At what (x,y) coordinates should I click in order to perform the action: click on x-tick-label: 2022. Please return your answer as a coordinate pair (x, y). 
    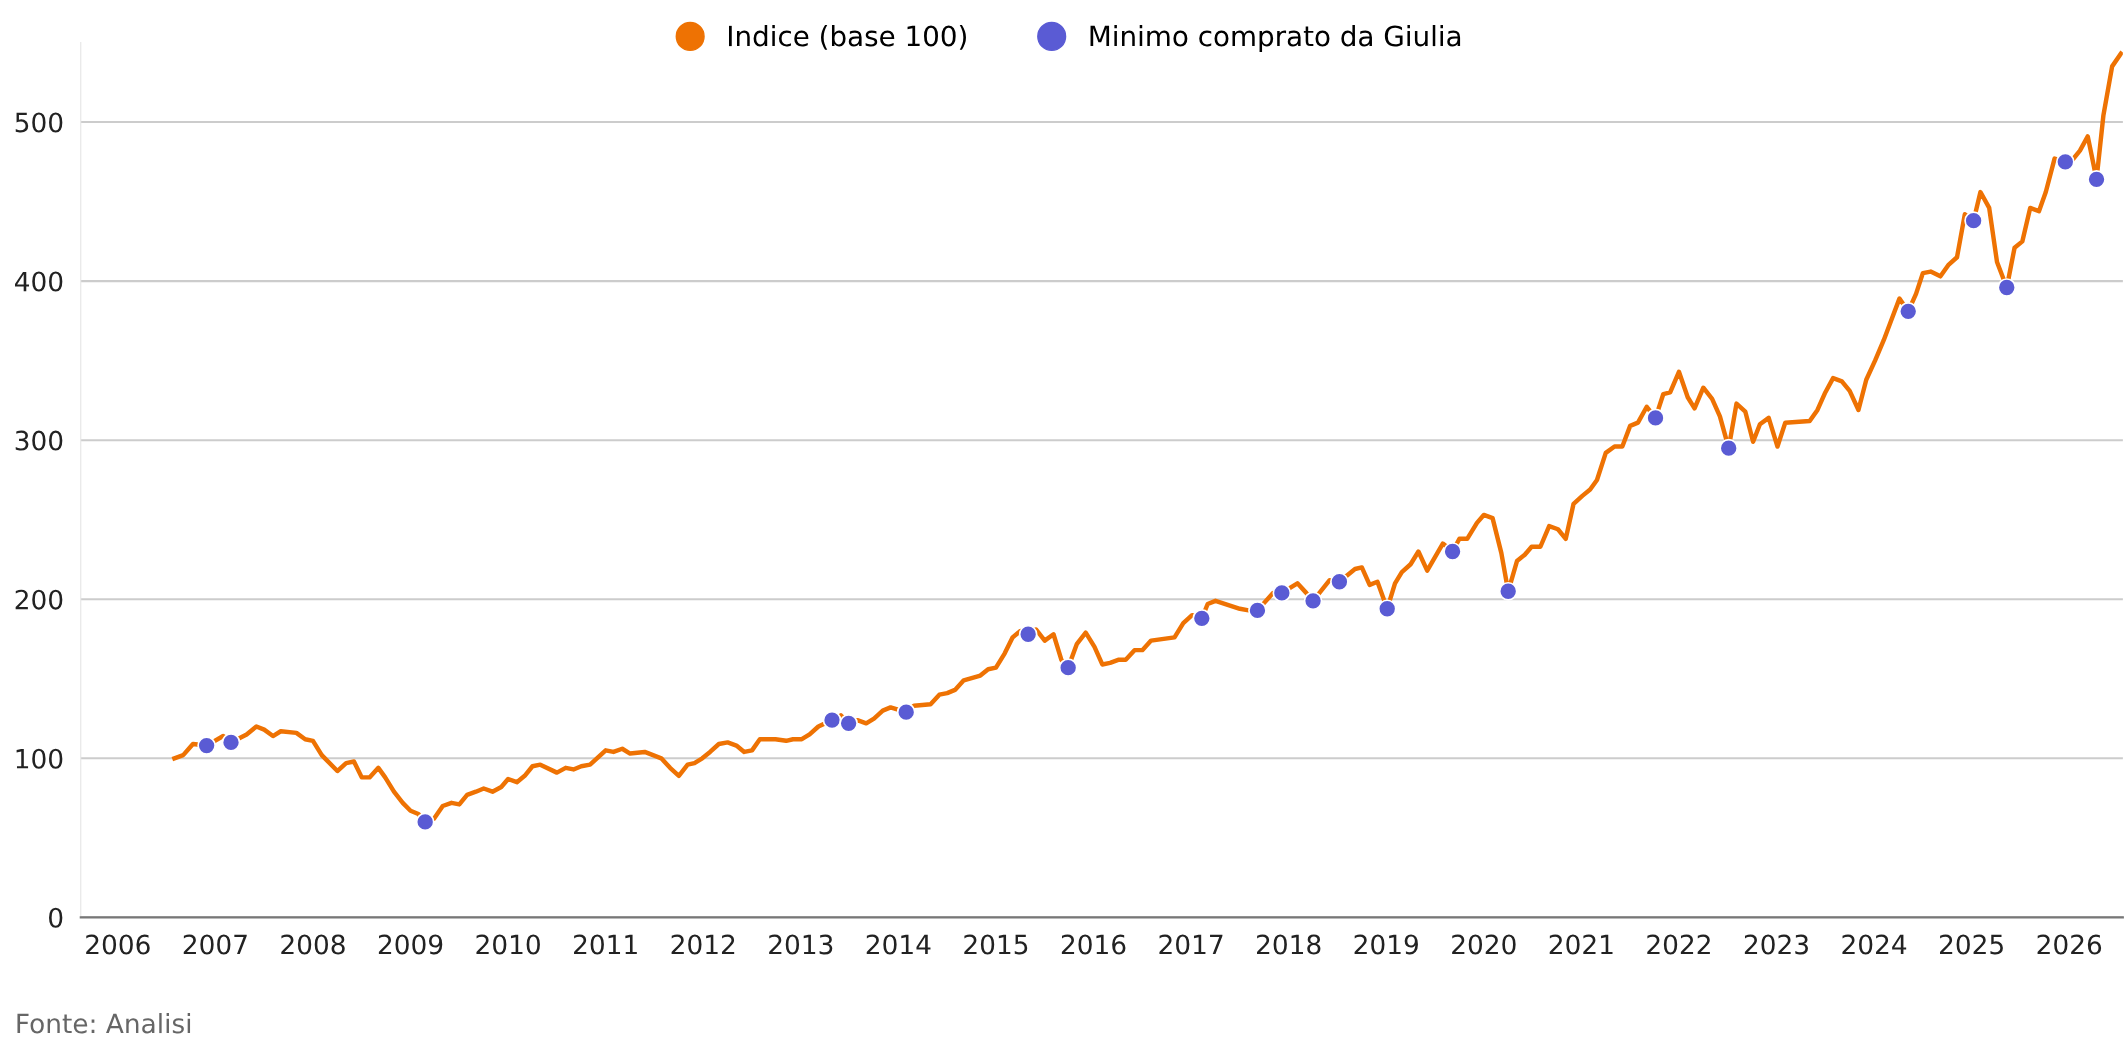
    Looking at the image, I should click on (1678, 944).